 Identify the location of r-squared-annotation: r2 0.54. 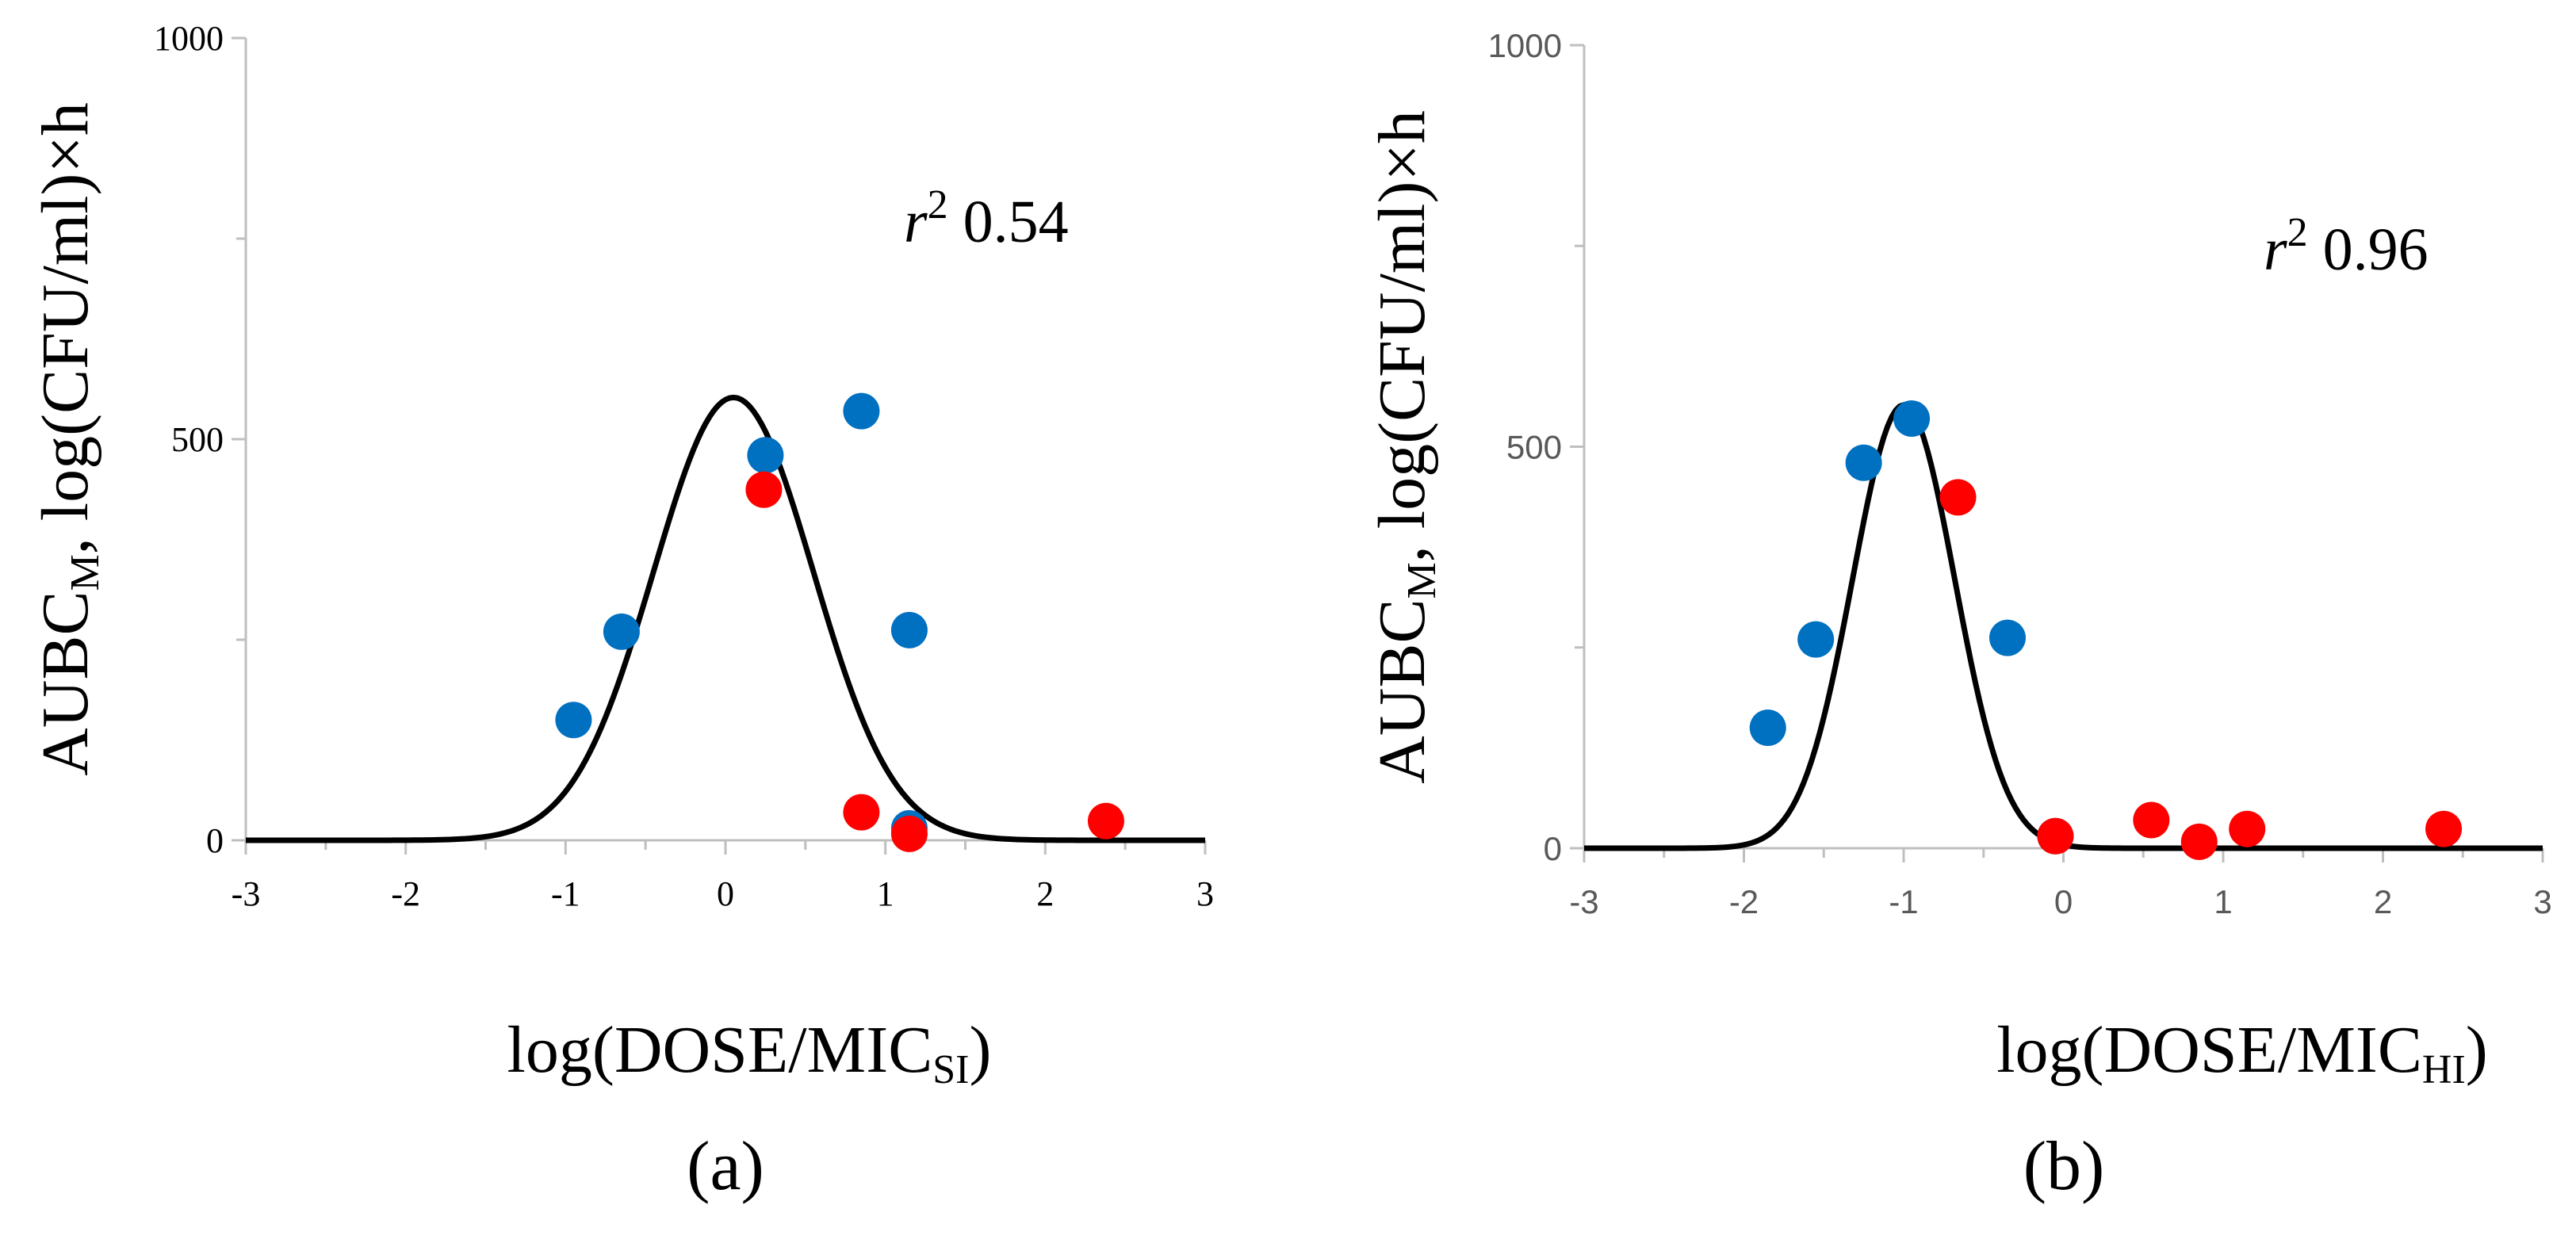
(986, 218).